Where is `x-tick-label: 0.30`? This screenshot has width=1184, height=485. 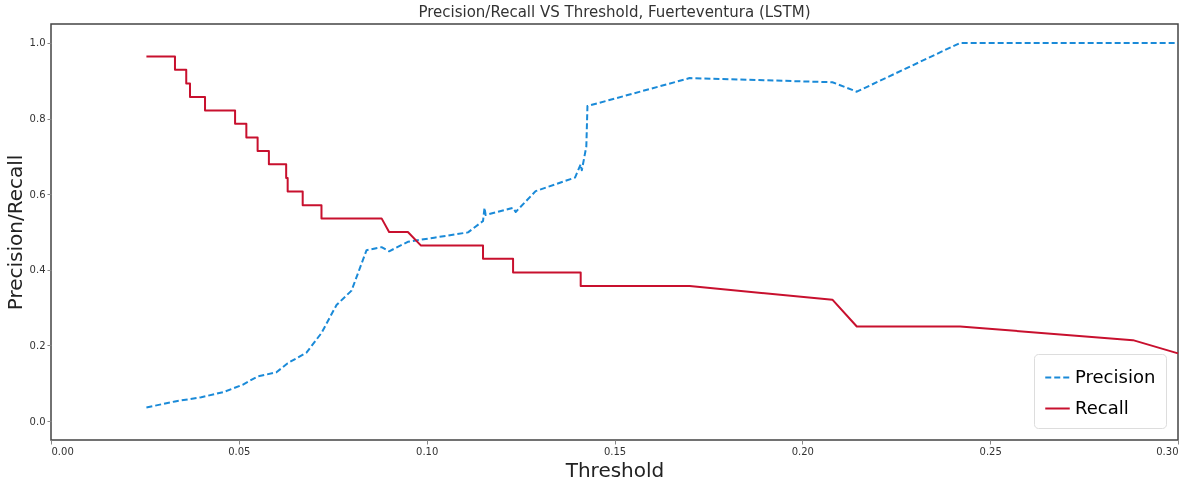 x-tick-label: 0.30 is located at coordinates (1167, 451).